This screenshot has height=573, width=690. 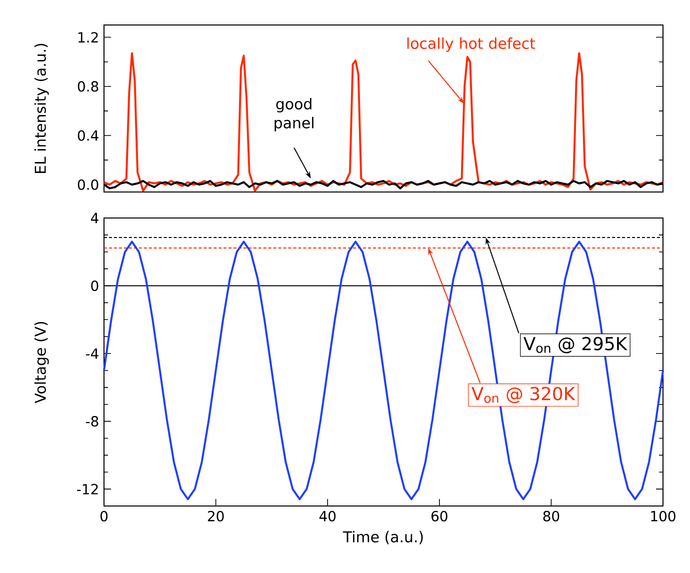 What do you see at coordinates (663, 516) in the screenshot?
I see `x-tick-label: 100` at bounding box center [663, 516].